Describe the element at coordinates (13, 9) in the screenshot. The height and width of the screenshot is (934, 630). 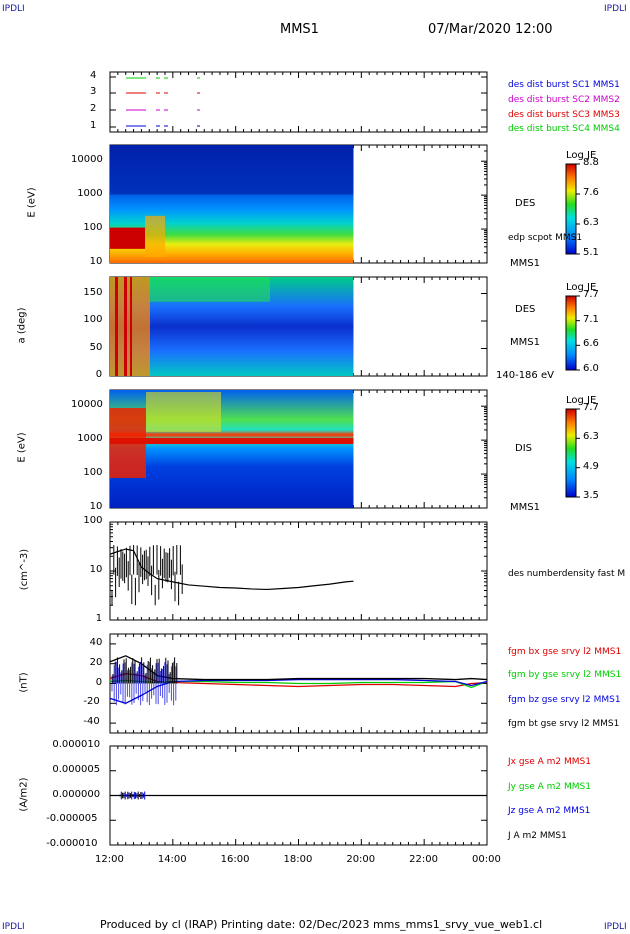
I see `corner-logo-top-left: IPDLI` at that location.